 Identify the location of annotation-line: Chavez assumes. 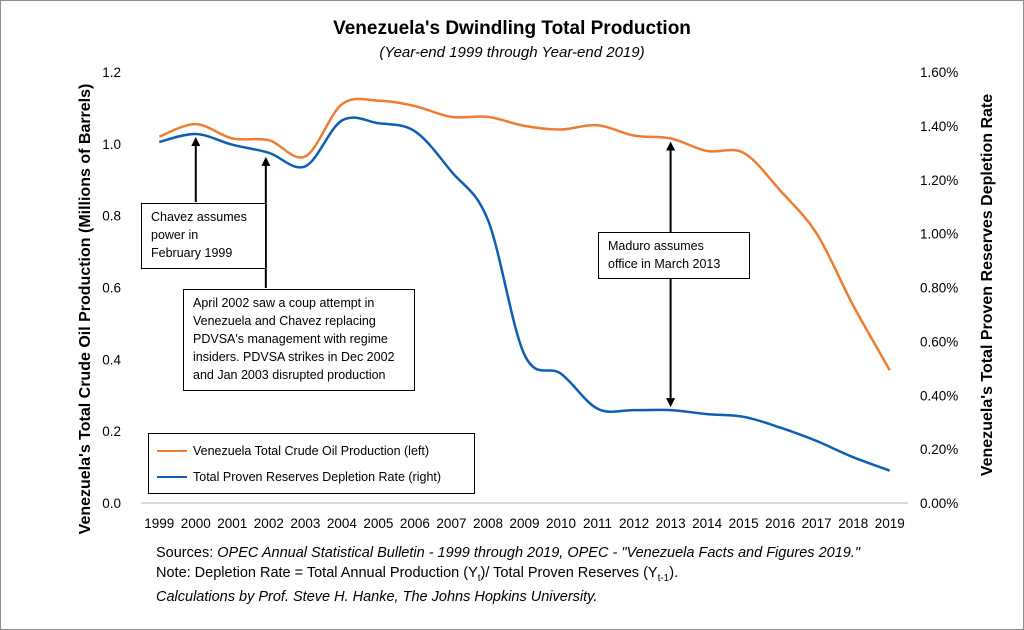
(199, 217).